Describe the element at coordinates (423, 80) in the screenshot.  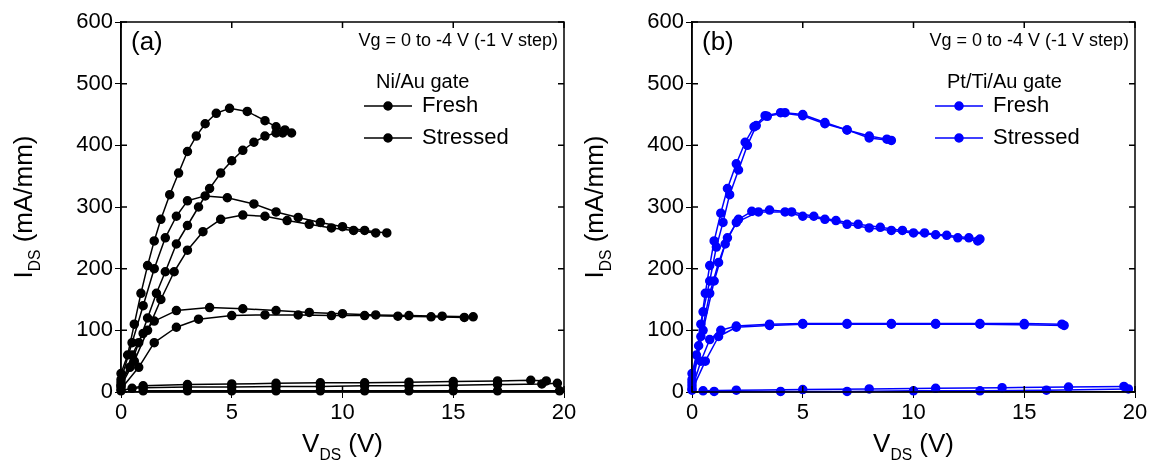
I see `legend-title: Ni/Au gate` at that location.